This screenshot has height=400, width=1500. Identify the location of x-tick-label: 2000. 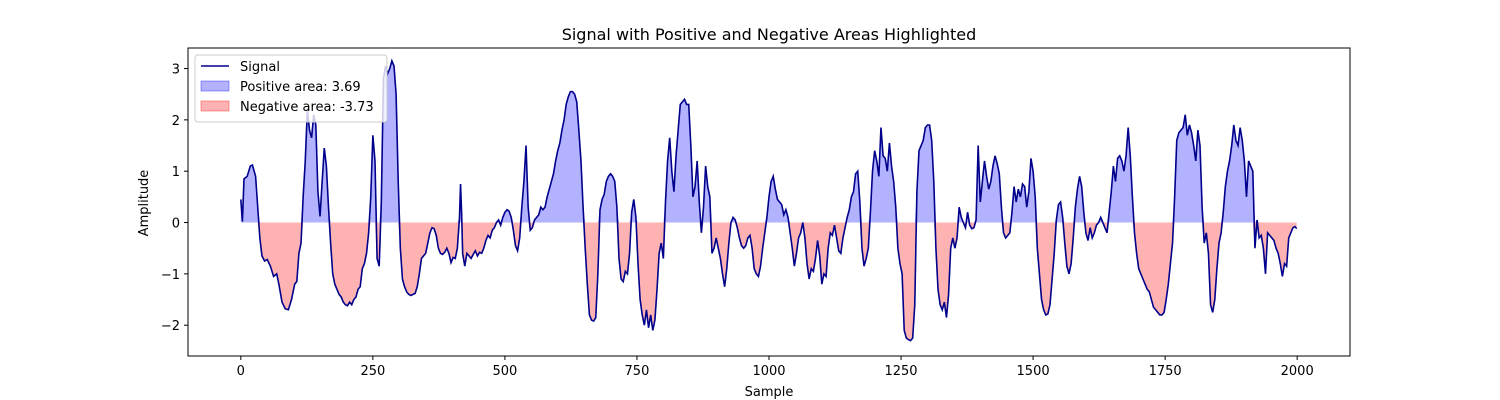
(1297, 371).